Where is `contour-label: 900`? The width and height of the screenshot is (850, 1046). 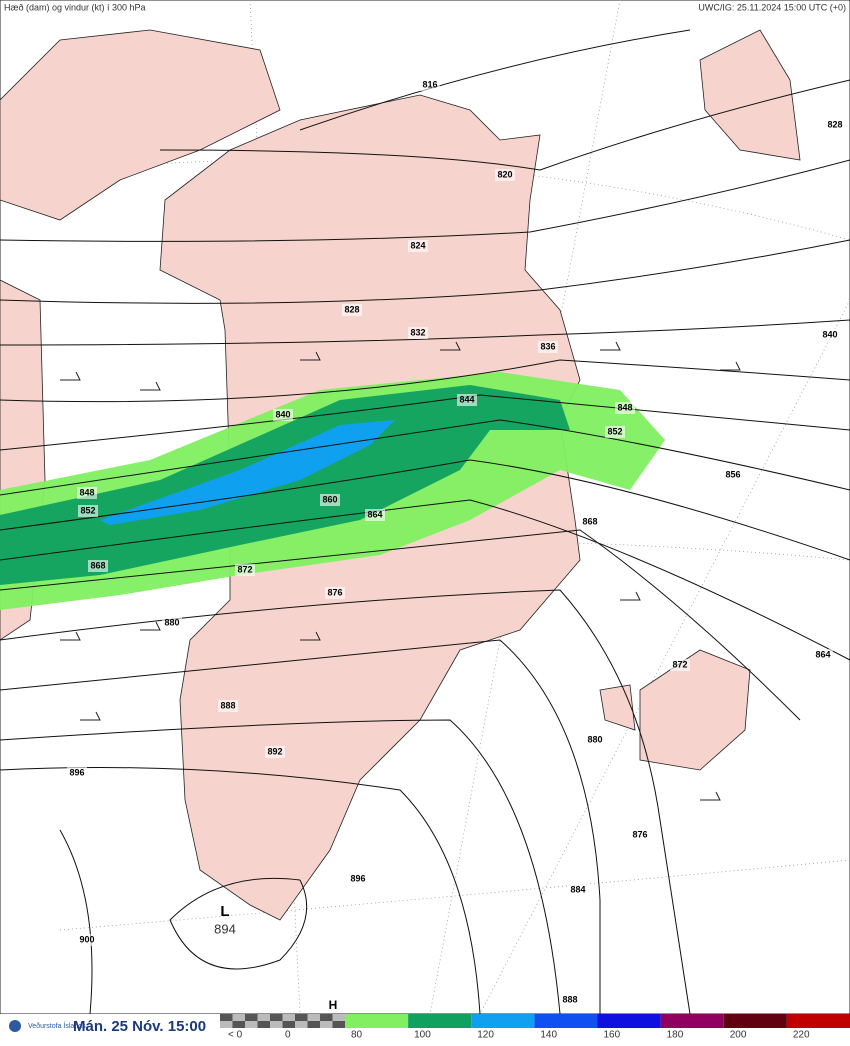 contour-label: 900 is located at coordinates (86, 939).